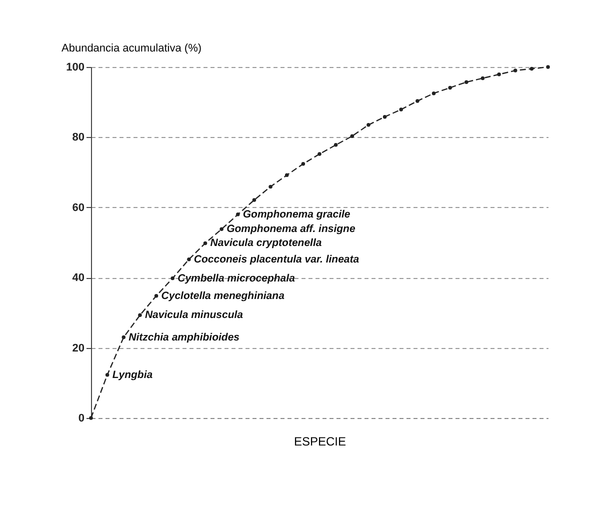 This screenshot has width=604, height=506. I want to click on data-label: Cocconeis placentula var. lineata, so click(277, 259).